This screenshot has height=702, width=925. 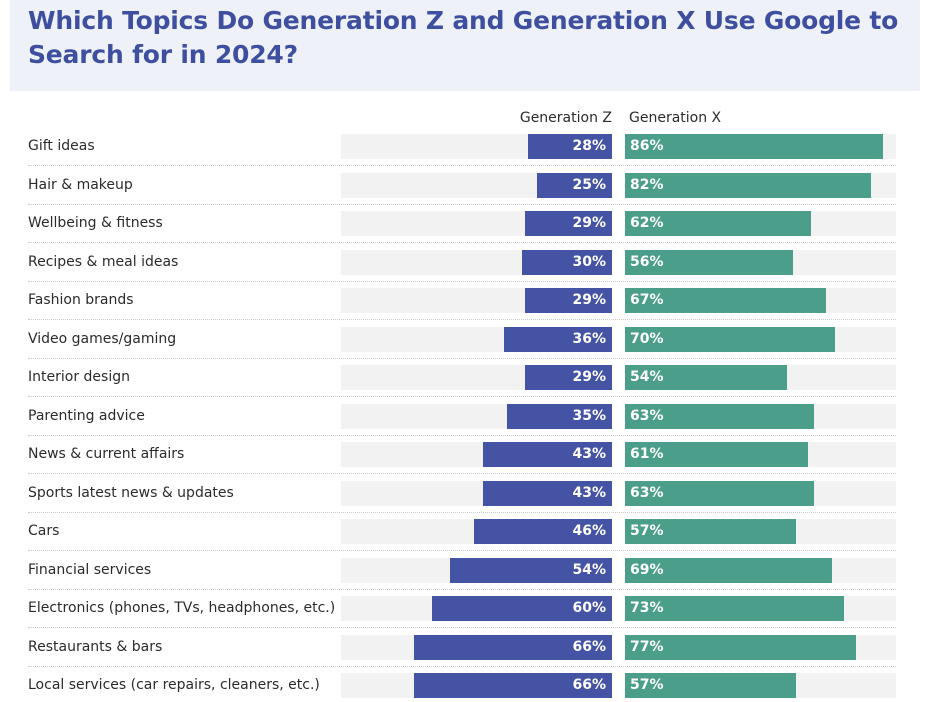 What do you see at coordinates (647, 146) in the screenshot?
I see `value-label-generation-x: 86%` at bounding box center [647, 146].